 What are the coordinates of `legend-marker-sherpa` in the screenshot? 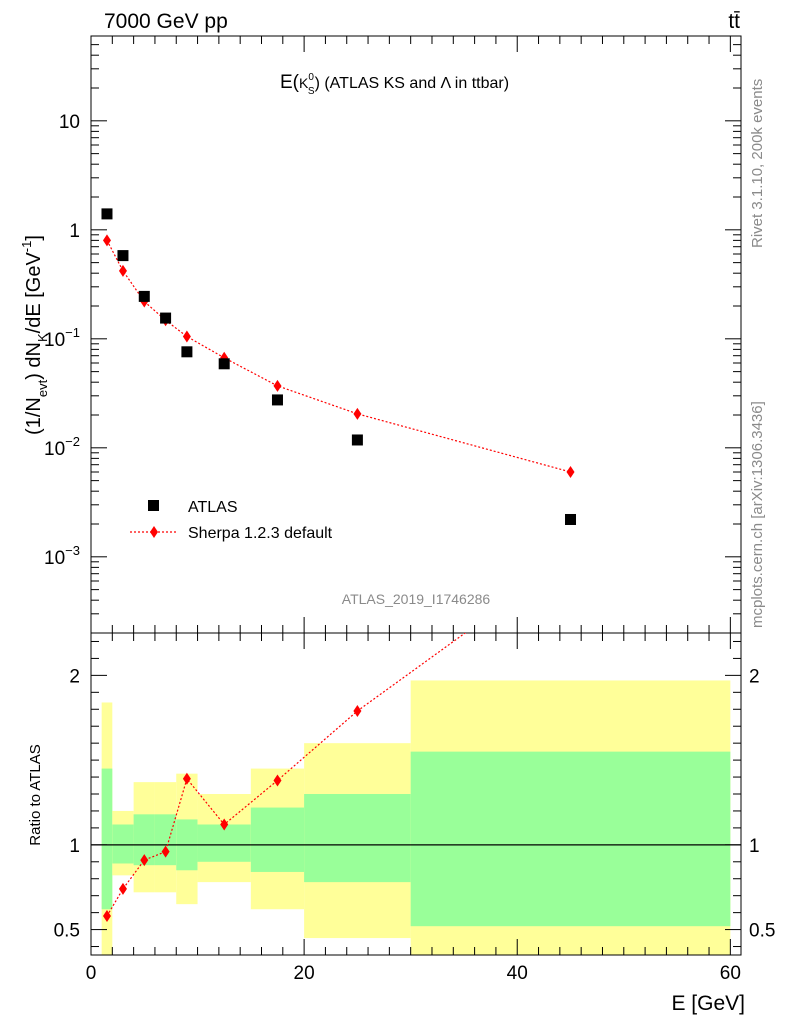 It's located at (154, 532).